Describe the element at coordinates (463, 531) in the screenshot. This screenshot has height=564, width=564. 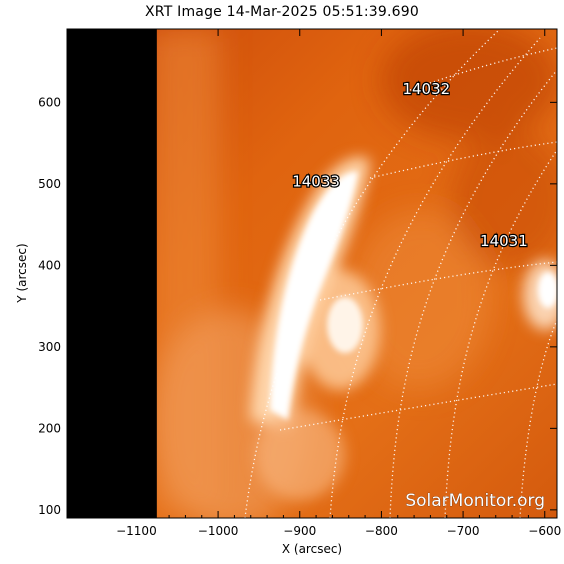
I see `x-tick-label: −700` at that location.